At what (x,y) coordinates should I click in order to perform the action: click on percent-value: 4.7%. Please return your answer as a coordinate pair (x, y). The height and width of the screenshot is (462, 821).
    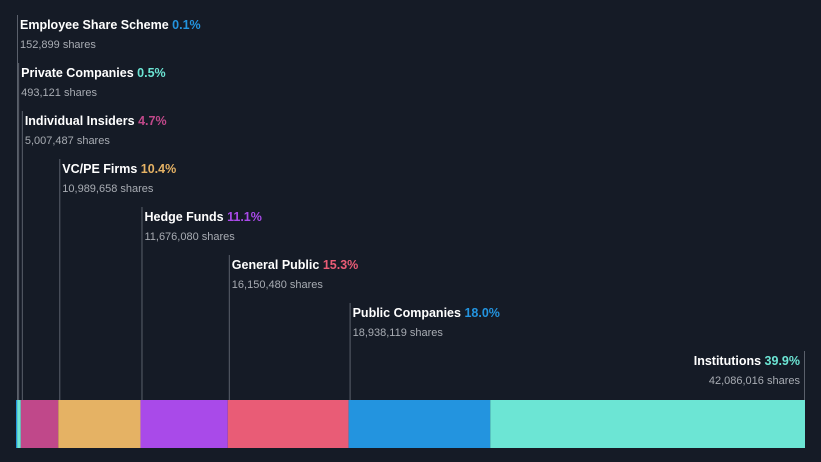
    Looking at the image, I should click on (152, 121).